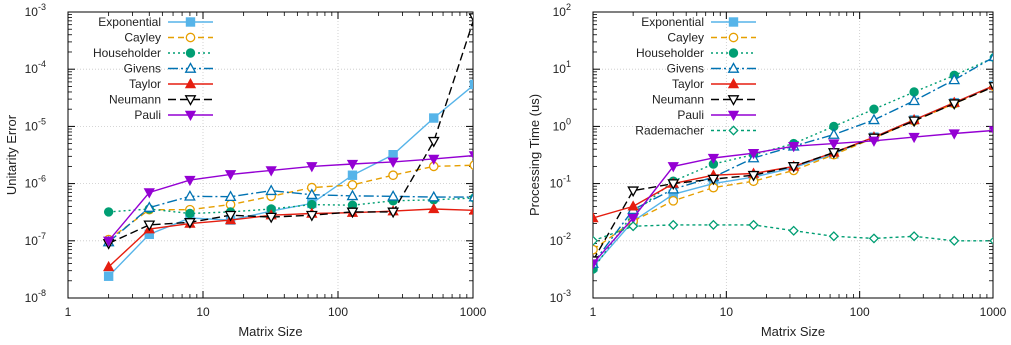  What do you see at coordinates (203, 312) in the screenshot?
I see `x-tick-label: 10` at bounding box center [203, 312].